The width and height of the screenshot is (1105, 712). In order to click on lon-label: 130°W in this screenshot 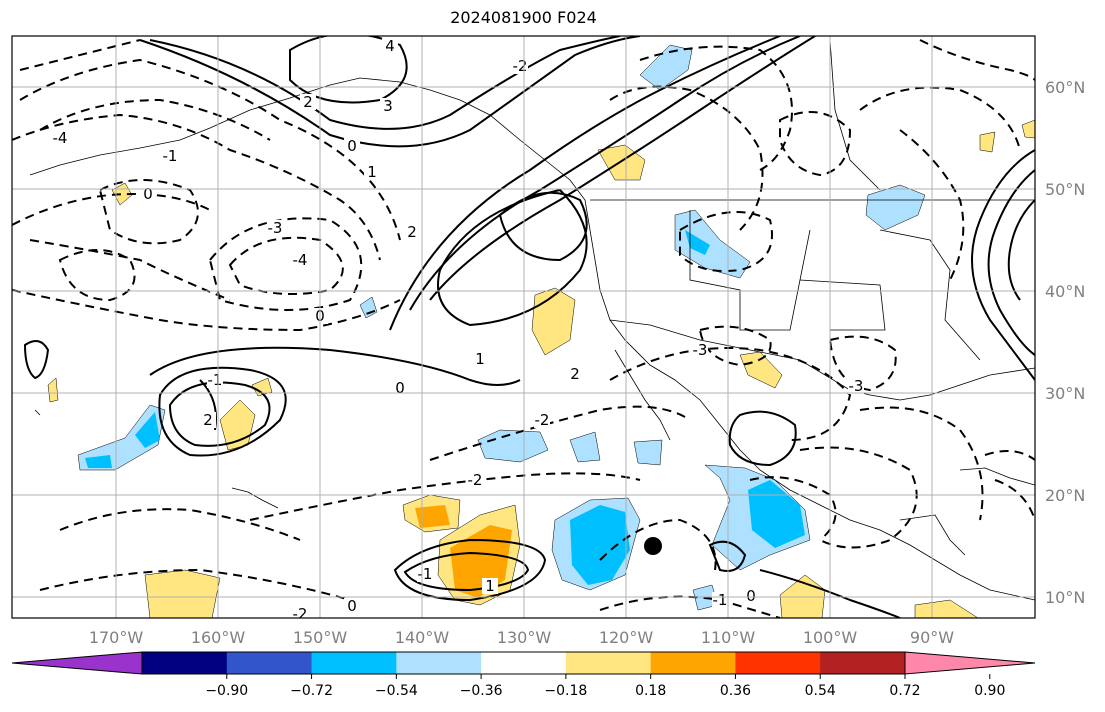, I will do `click(524, 637)`.